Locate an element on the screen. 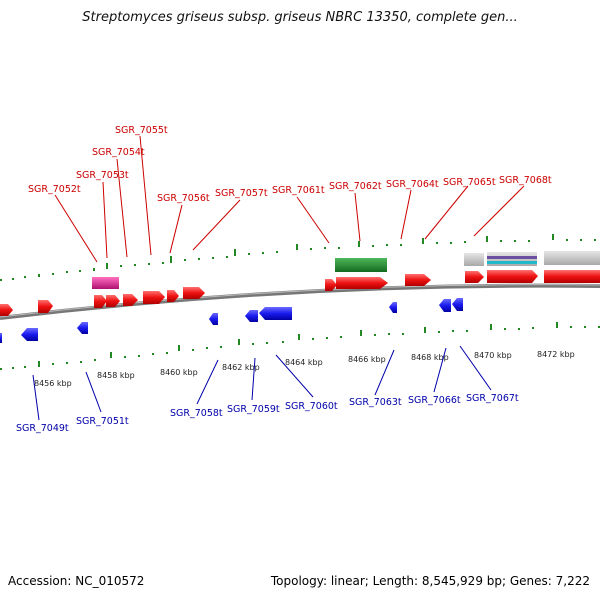  reverse-genes is located at coordinates (231, 320).